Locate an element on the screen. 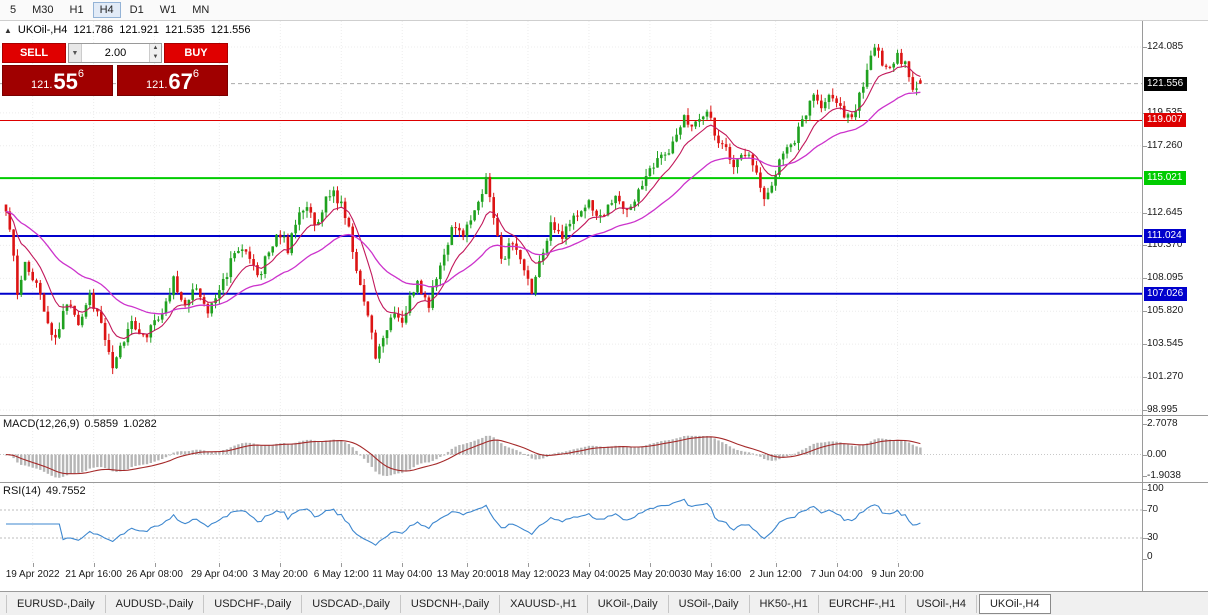 This screenshot has height=615, width=1208. timeframe-button-d1: D1 is located at coordinates (136, 10).